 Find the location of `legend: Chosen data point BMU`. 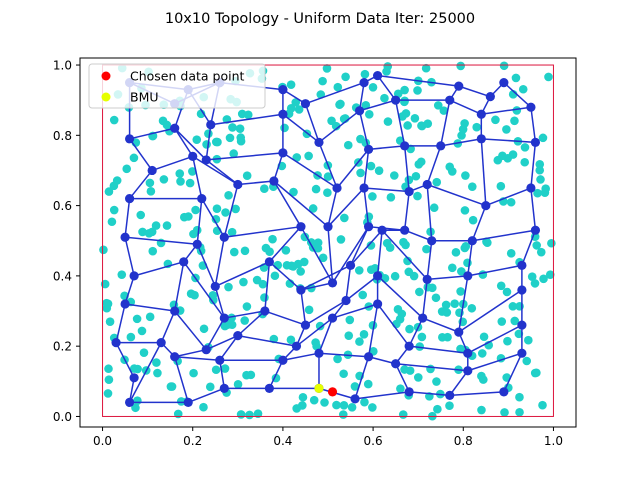

legend: Chosen data point BMU is located at coordinates (177, 86).